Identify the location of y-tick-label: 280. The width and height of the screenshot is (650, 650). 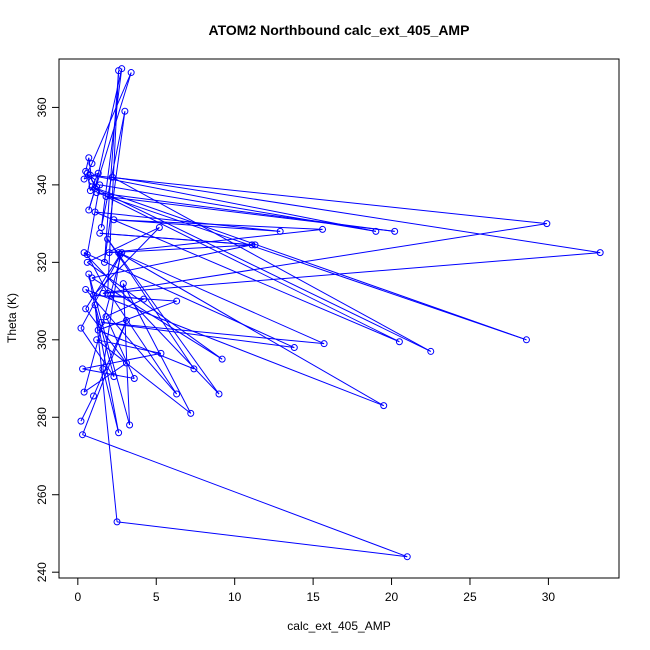
(42, 417).